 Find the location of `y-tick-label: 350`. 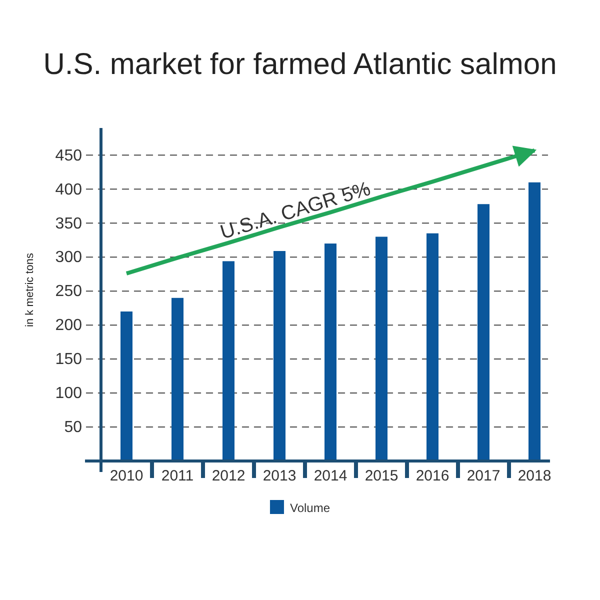

y-tick-label: 350 is located at coordinates (68, 223).